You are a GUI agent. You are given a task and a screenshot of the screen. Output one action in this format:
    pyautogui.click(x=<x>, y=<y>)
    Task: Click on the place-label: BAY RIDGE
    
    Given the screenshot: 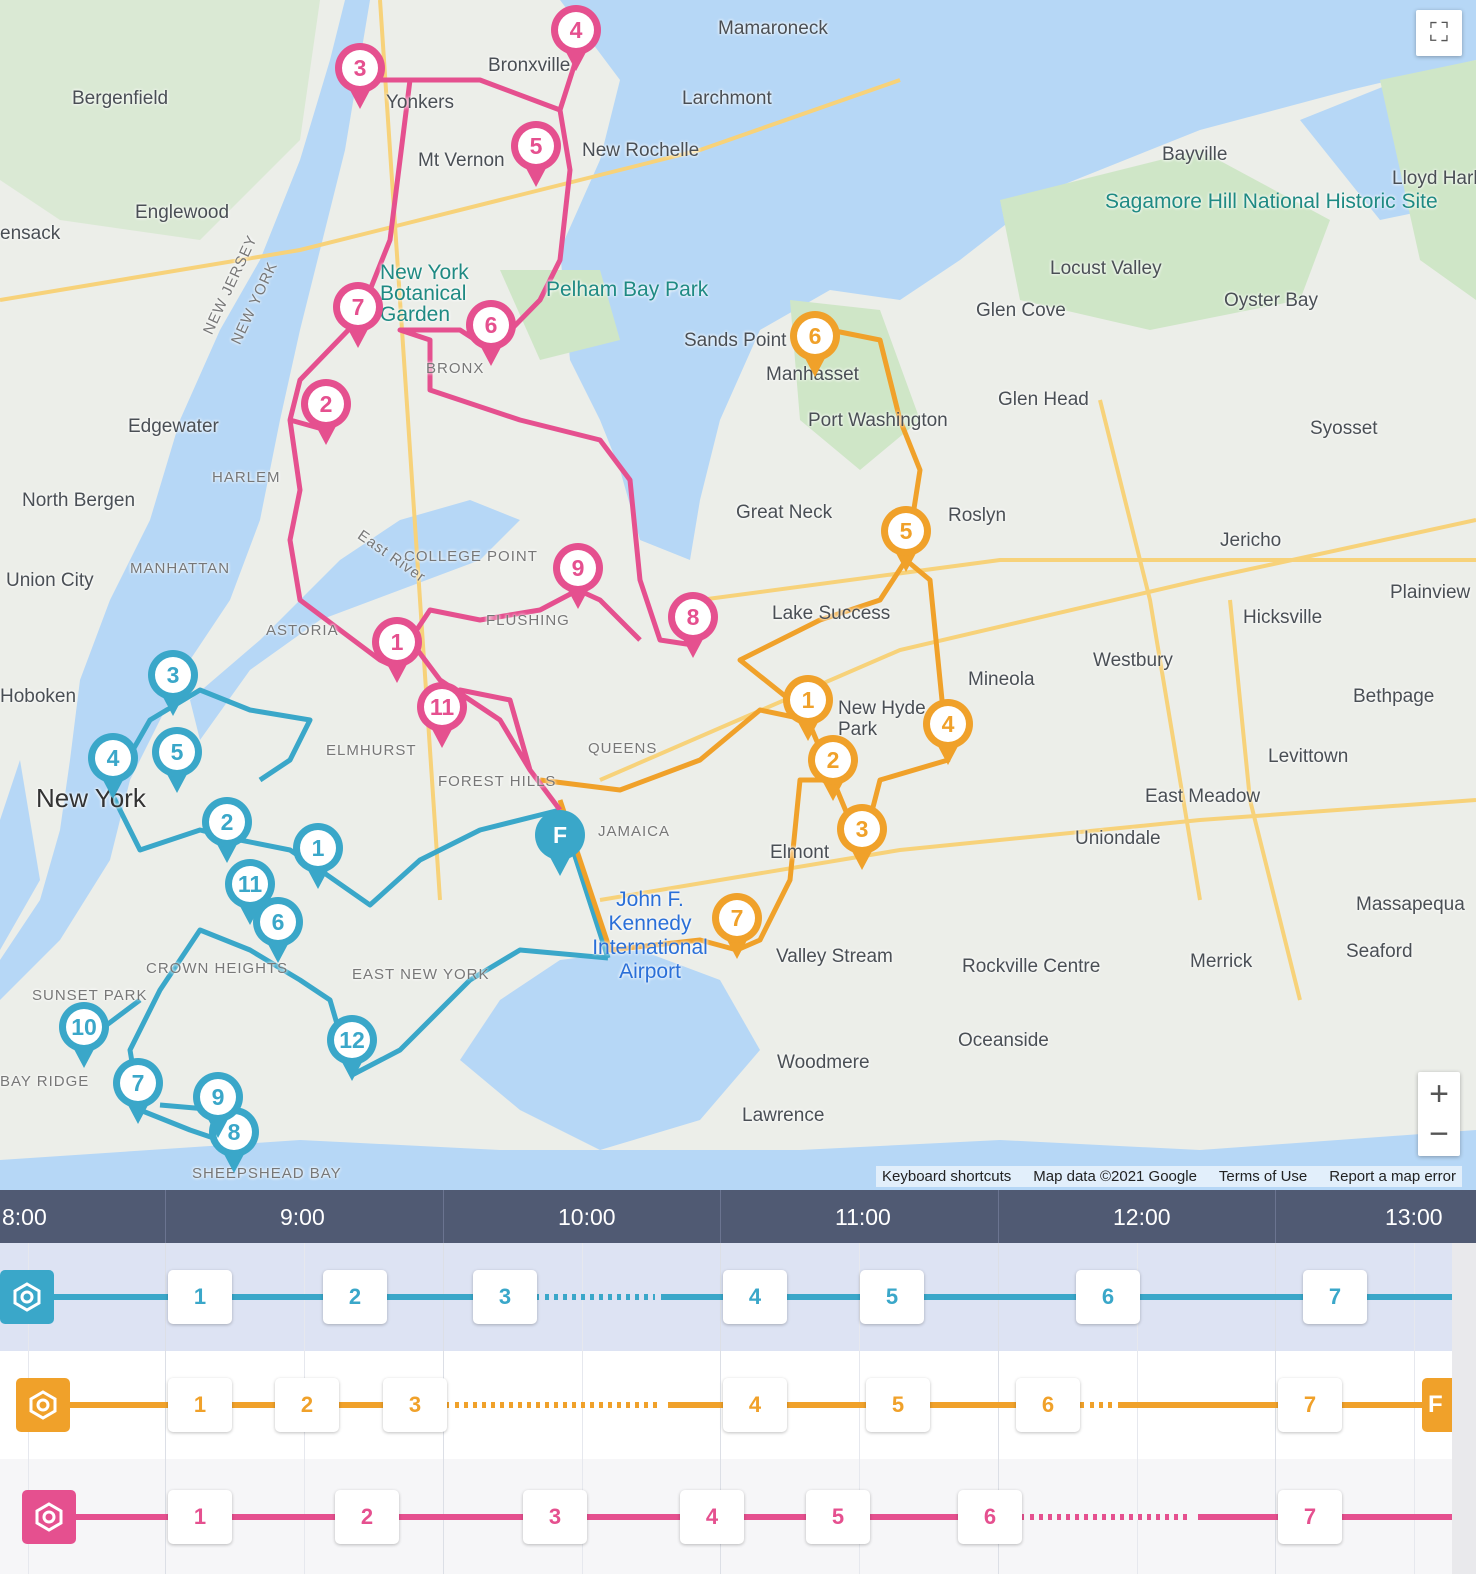 What is the action you would take?
    pyautogui.click(x=45, y=1081)
    